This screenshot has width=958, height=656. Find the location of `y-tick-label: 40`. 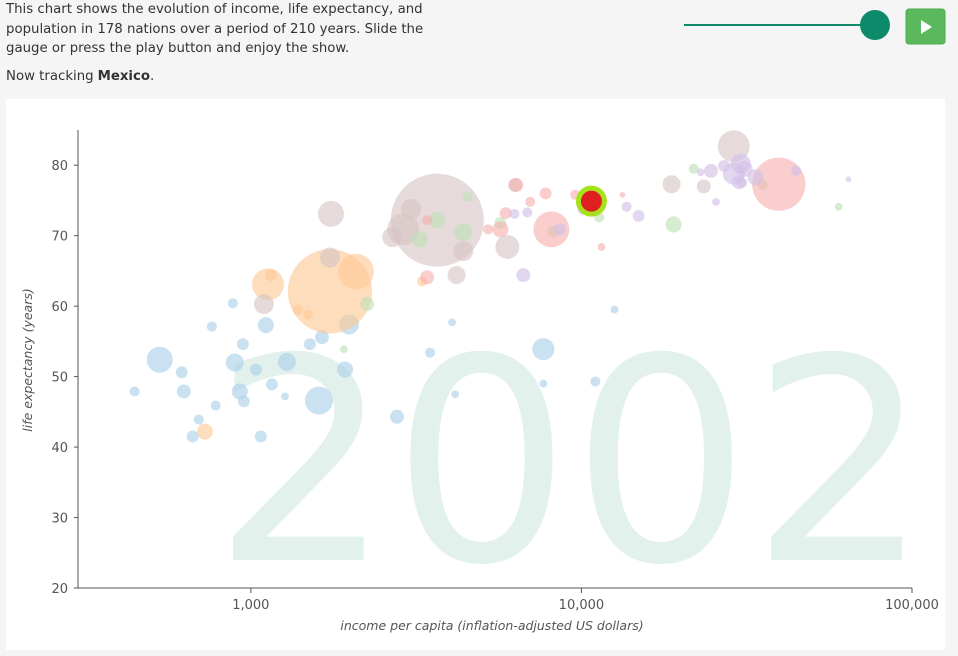

y-tick-label: 40 is located at coordinates (59, 448).